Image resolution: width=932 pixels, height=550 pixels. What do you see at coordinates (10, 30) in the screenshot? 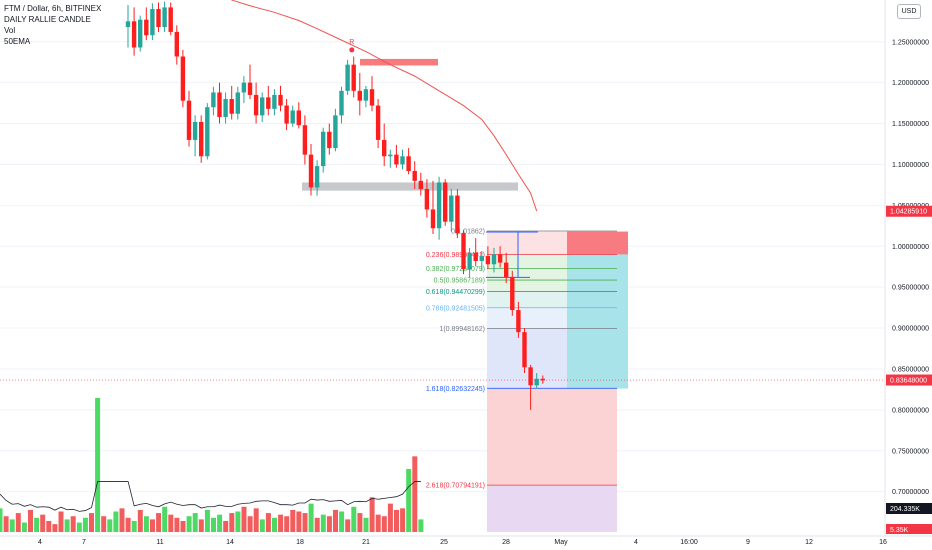
I see `legend-indicator-2: Vol` at bounding box center [10, 30].